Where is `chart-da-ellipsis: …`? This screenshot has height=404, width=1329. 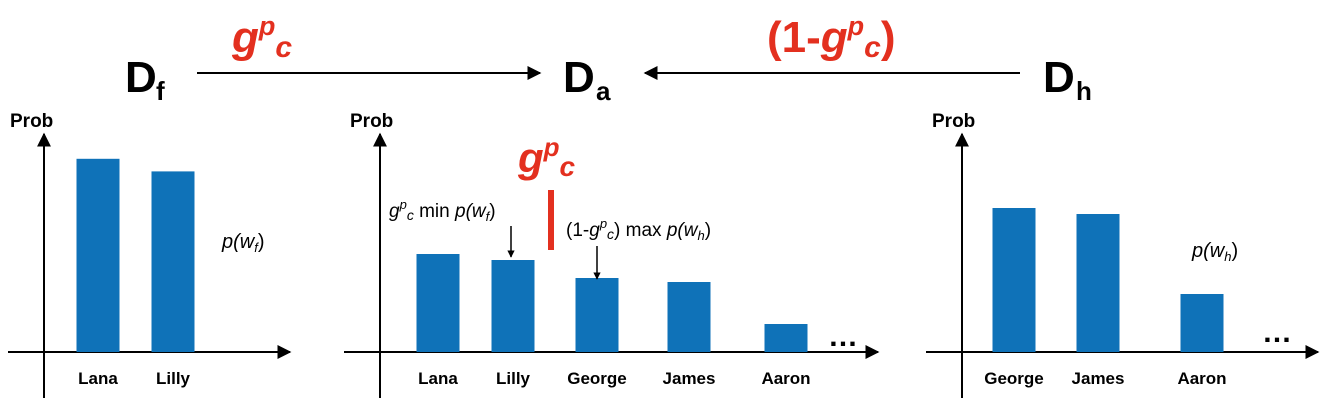
chart-da-ellipsis: … is located at coordinates (843, 336).